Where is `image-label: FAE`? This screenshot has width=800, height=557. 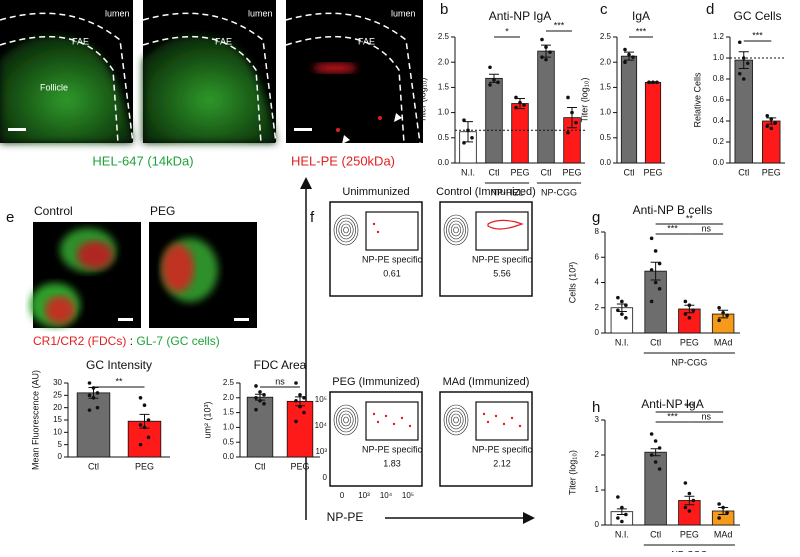
image-label: FAE is located at coordinates (223, 41).